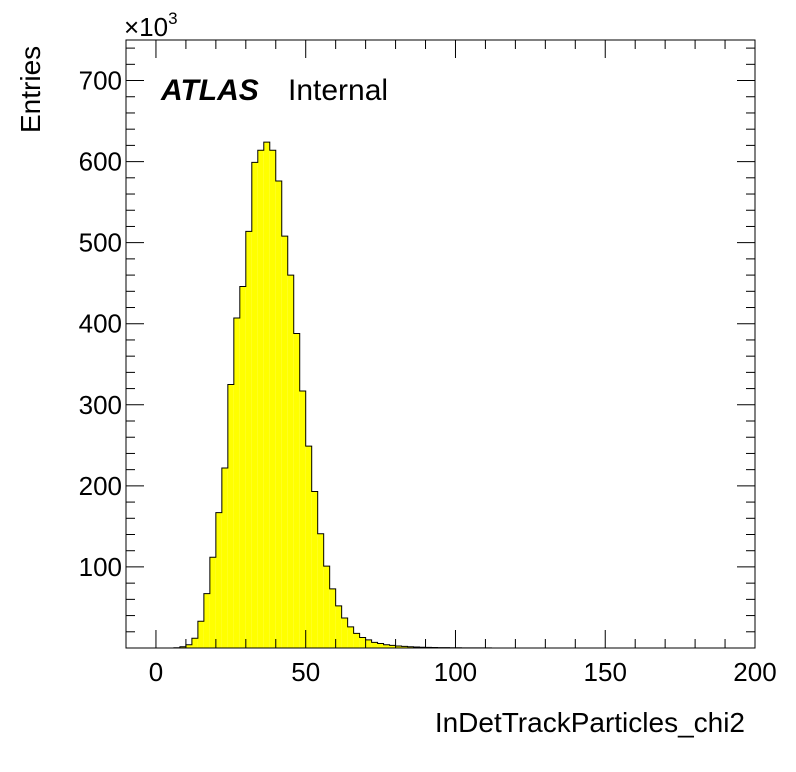  I want to click on y-tick-label: 100, so click(100, 567).